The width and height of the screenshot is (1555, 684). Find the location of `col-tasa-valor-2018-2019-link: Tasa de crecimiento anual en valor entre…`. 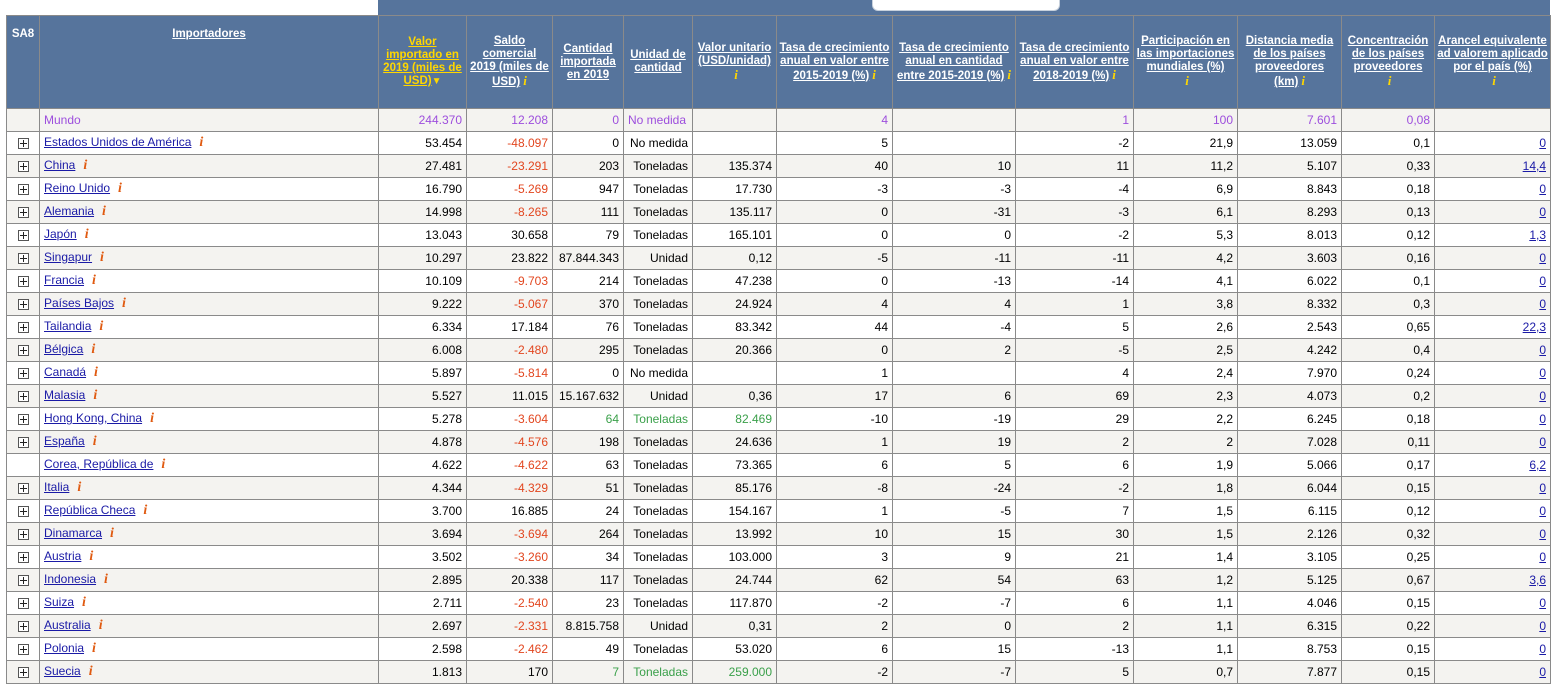

col-tasa-valor-2018-2019-link: Tasa de crecimiento anual en valor entre… is located at coordinates (1074, 61).